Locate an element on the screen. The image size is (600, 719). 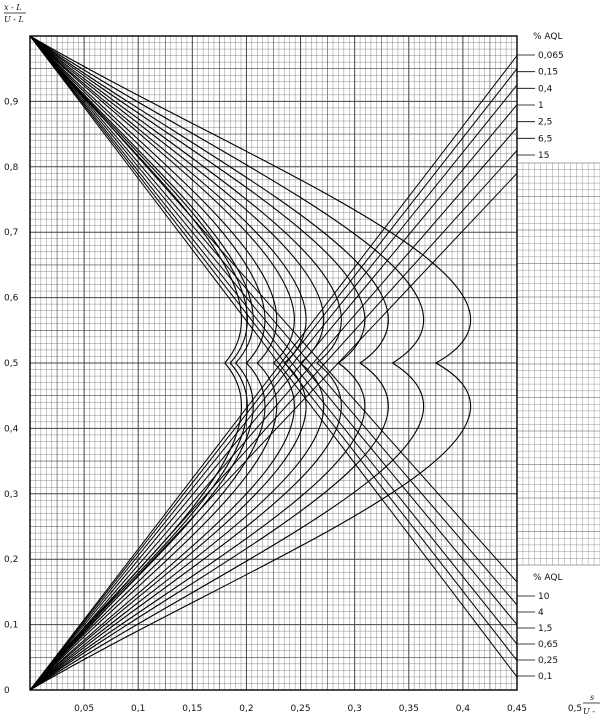
y-tick-label: 0,9 is located at coordinates (11, 102).